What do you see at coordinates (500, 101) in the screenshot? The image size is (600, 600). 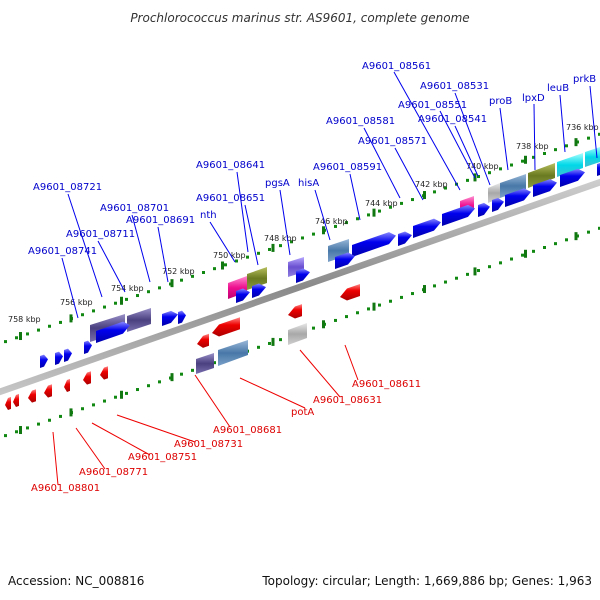 I see `gene-label: proB` at bounding box center [500, 101].